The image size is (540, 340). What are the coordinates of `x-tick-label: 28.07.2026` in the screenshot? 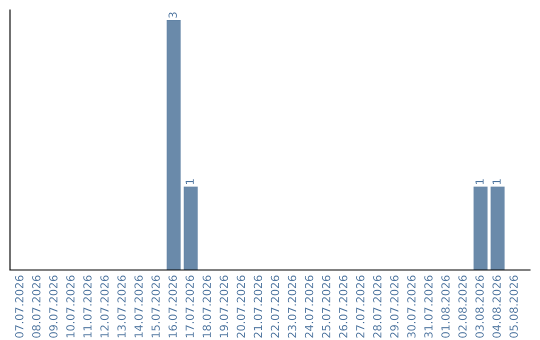 It's located at (377, 307).